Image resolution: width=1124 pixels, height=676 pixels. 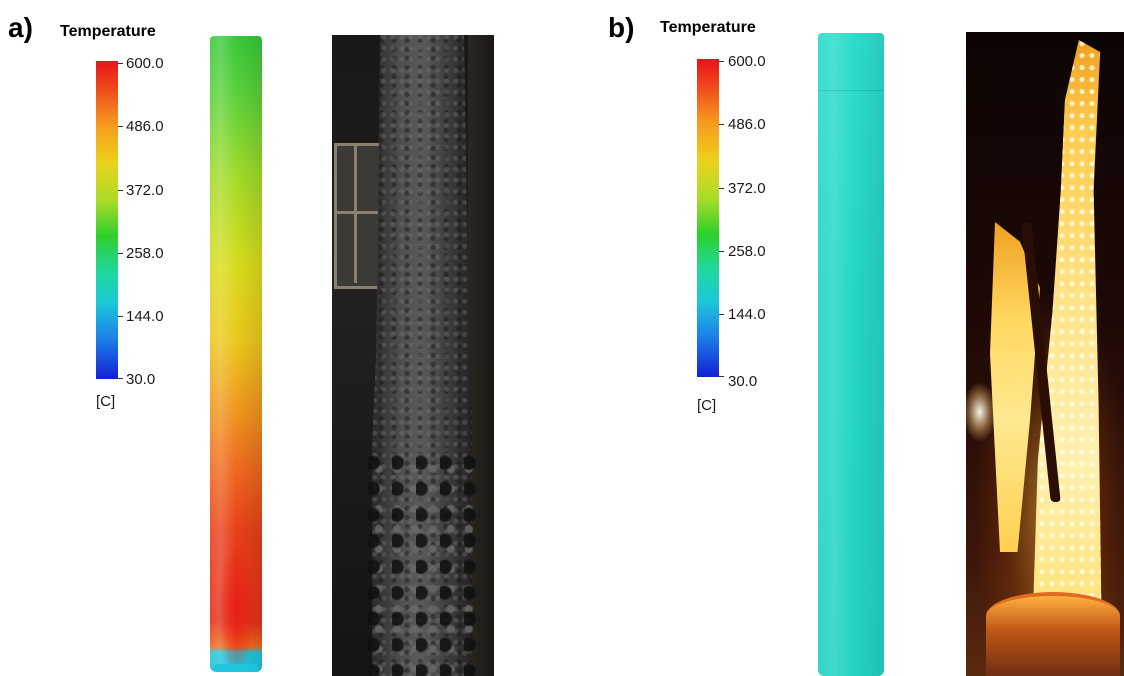 I want to click on panel-b-tick-144: 144.0, so click(x=747, y=314).